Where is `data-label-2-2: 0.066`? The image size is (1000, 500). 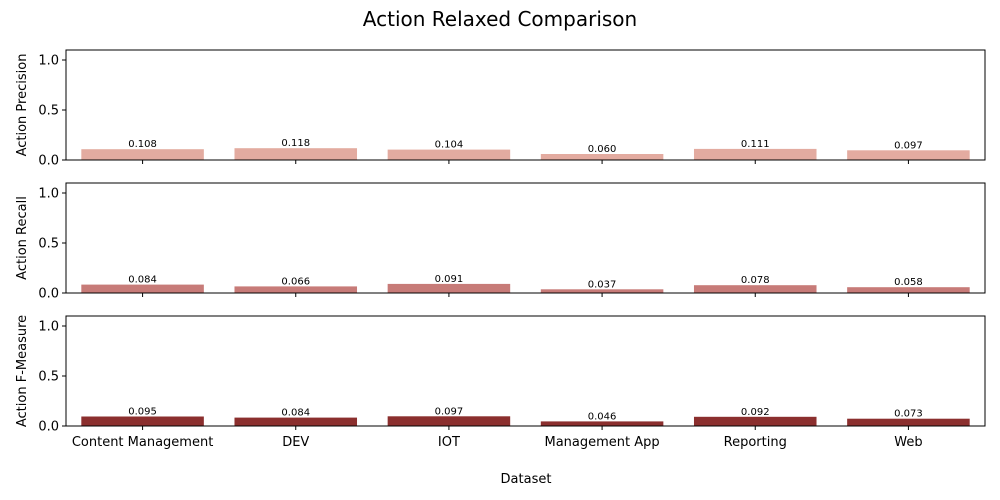 data-label-2-2: 0.066 is located at coordinates (295, 281).